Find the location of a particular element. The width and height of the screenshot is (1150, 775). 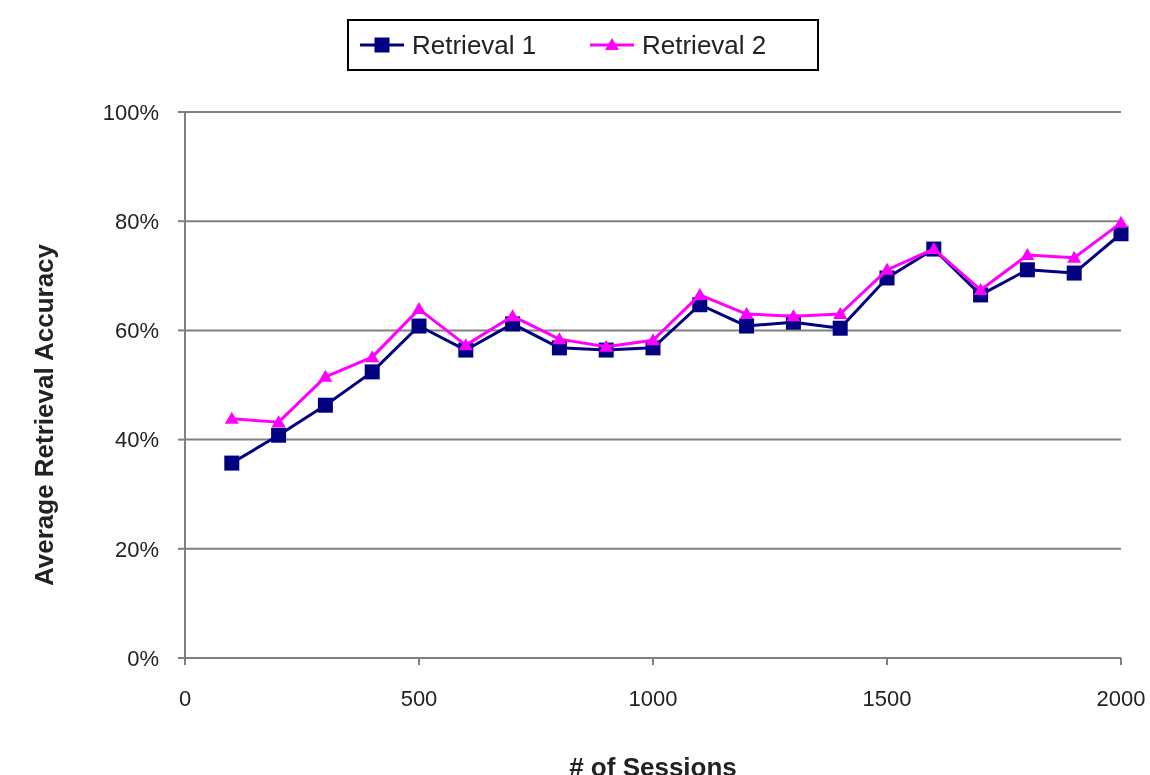

x-tick-label: 0 is located at coordinates (185, 698).